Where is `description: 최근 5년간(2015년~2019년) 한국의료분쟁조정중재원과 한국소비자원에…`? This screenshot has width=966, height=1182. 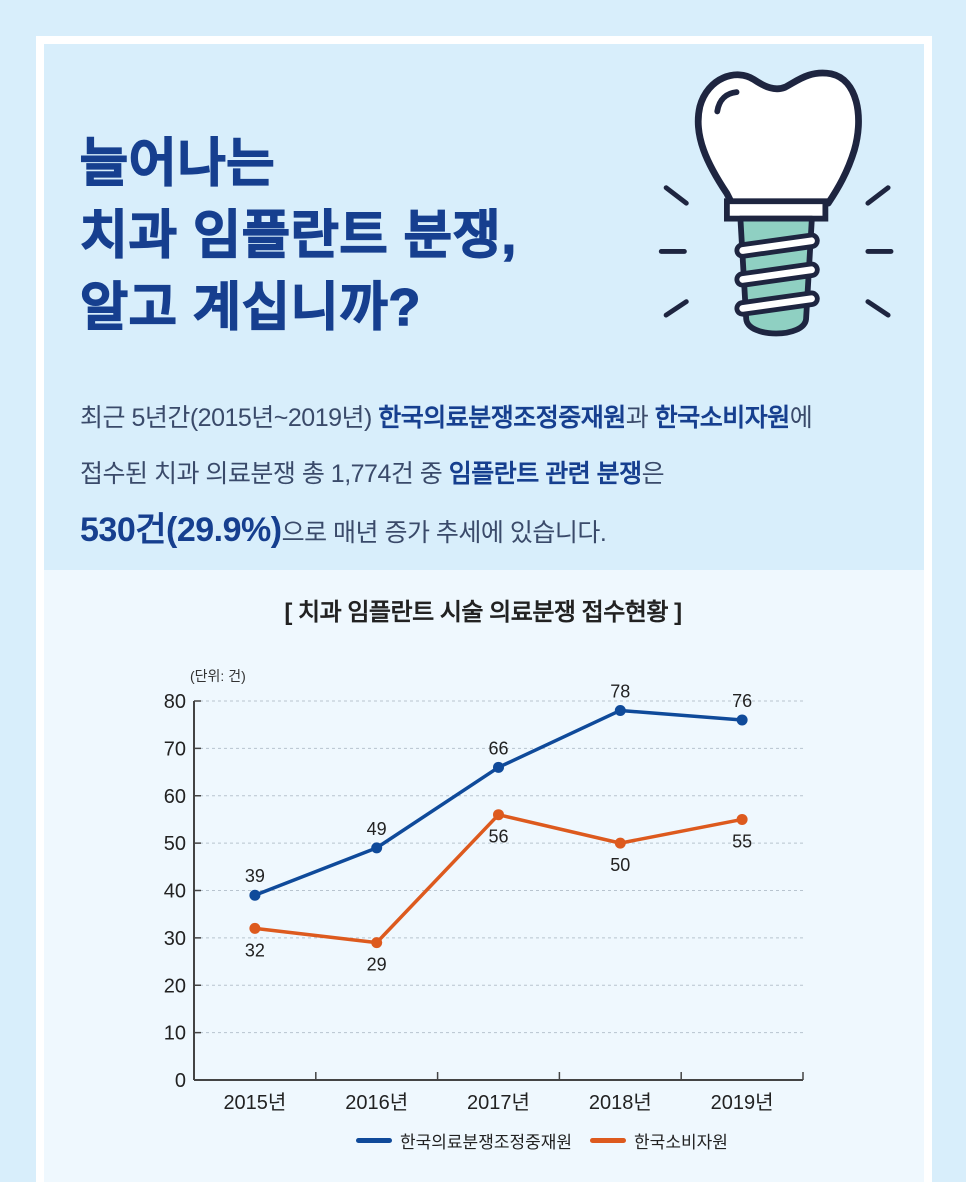 description: 최근 5년간(2015년~2019년) 한국의료분쟁조정중재원과 한국소비자원에… is located at coordinates (500, 475).